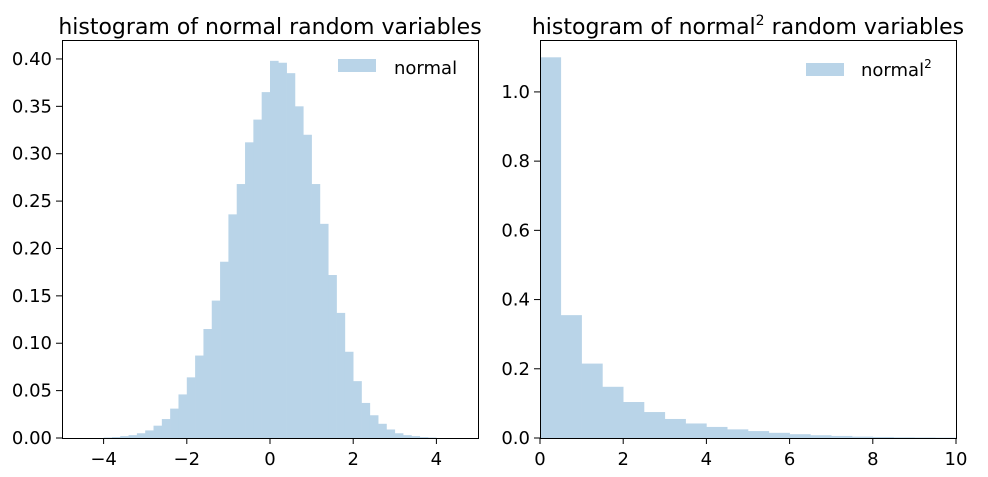  What do you see at coordinates (32, 154) in the screenshot?
I see `y-tick-label: 0.30` at bounding box center [32, 154].